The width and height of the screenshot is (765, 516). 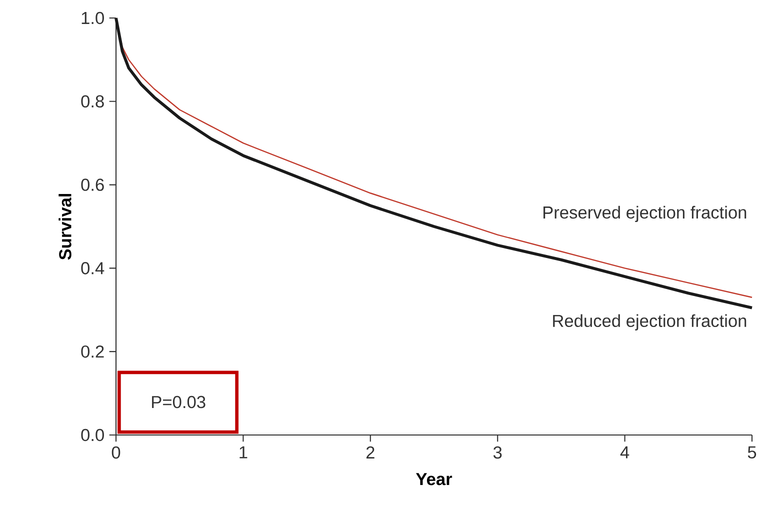 What do you see at coordinates (93, 18) in the screenshot?
I see `y-tick-label: 1.0` at bounding box center [93, 18].